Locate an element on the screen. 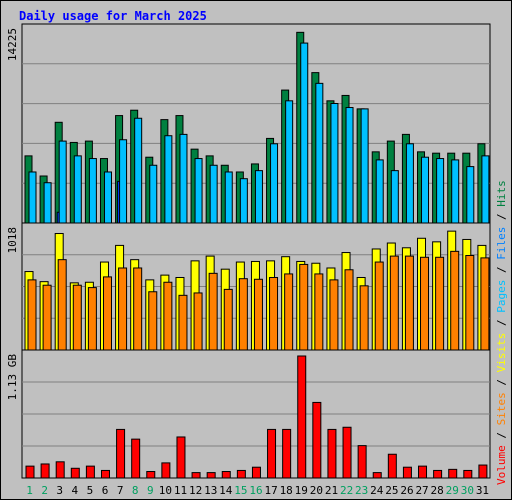  day-label-31: 31 is located at coordinates (482, 490).